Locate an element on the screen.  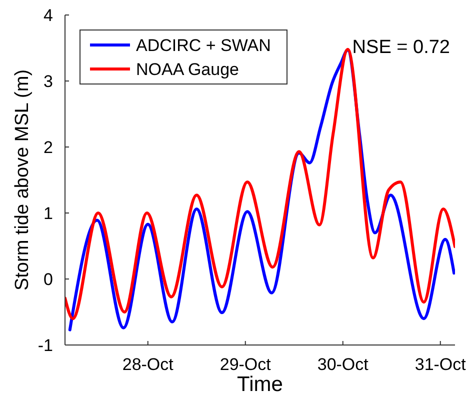
y-tick-label: 0 is located at coordinates (48, 279).